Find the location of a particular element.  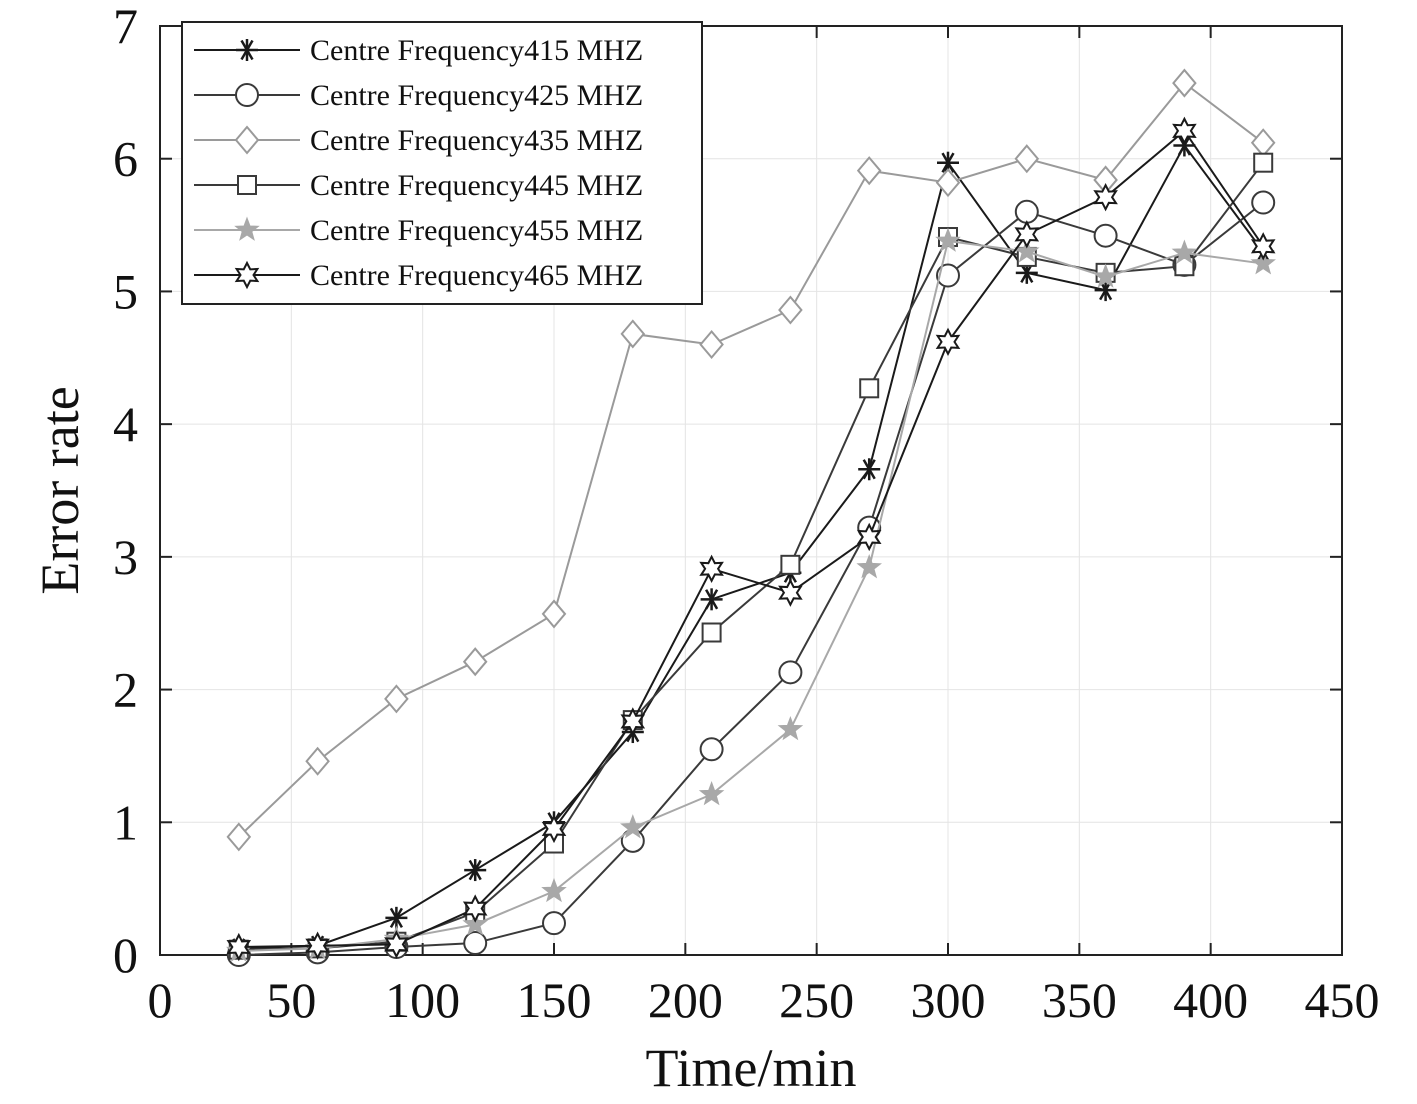

y-tick-label: 7 is located at coordinates (125, 27).